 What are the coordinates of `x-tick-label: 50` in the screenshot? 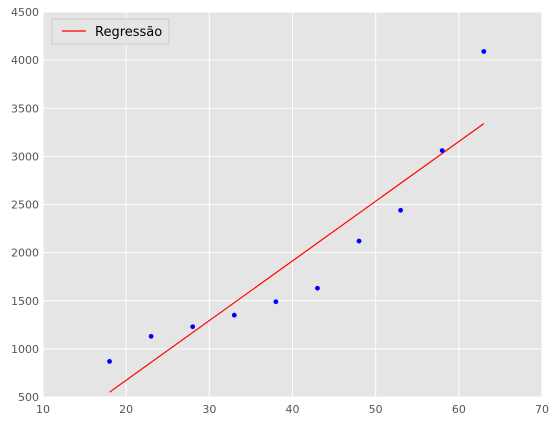 It's located at (376, 409).